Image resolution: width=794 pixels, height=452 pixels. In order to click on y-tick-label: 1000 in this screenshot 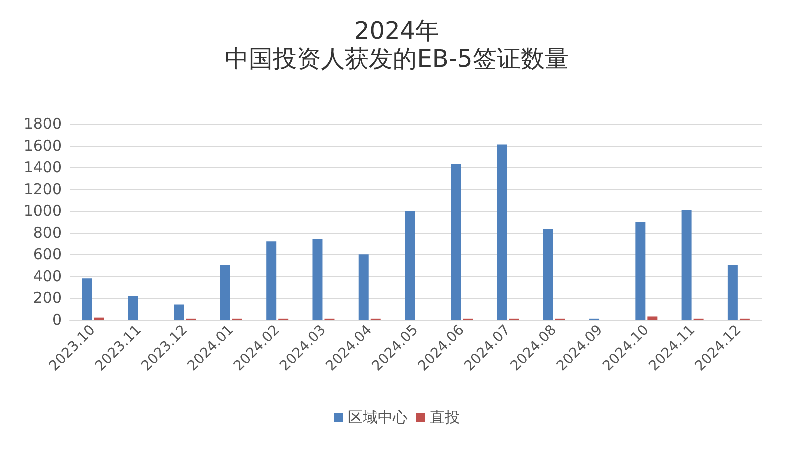, I will do `click(43, 211)`.